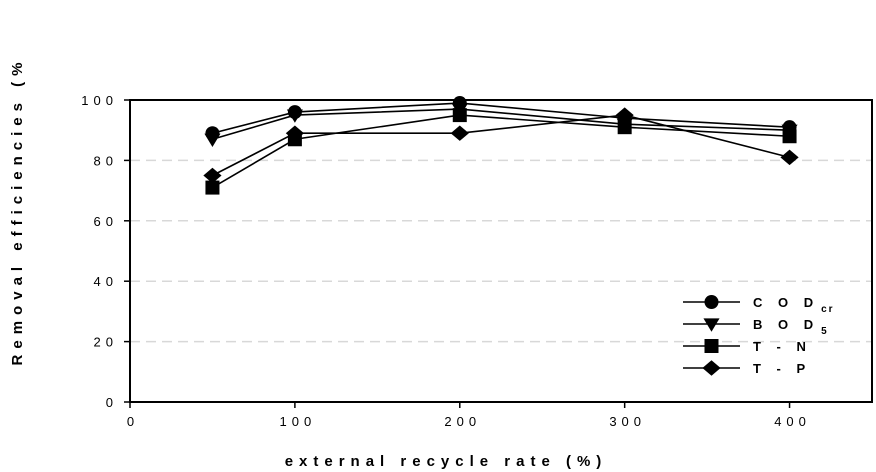 Image resolution: width=876 pixels, height=472 pixels. What do you see at coordinates (501, 151) in the screenshot?
I see `series-line` at bounding box center [501, 151].